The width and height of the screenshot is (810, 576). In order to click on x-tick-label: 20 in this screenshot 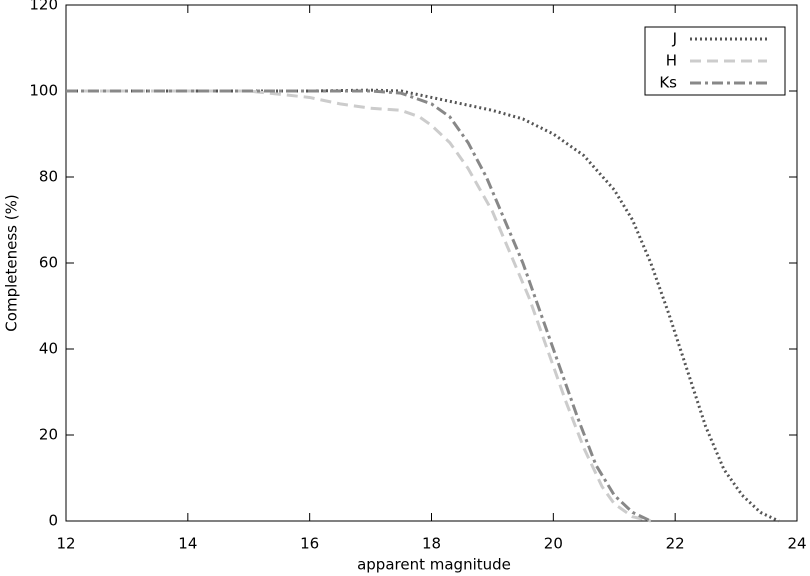, I will do `click(553, 544)`.